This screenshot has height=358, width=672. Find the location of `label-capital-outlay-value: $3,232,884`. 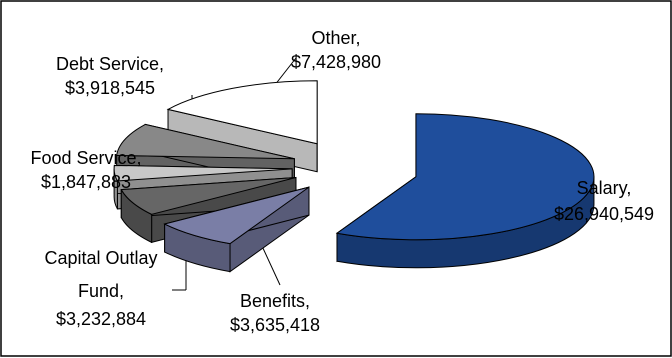

label-capital-outlay-value: $3,232,884 is located at coordinates (101, 319).